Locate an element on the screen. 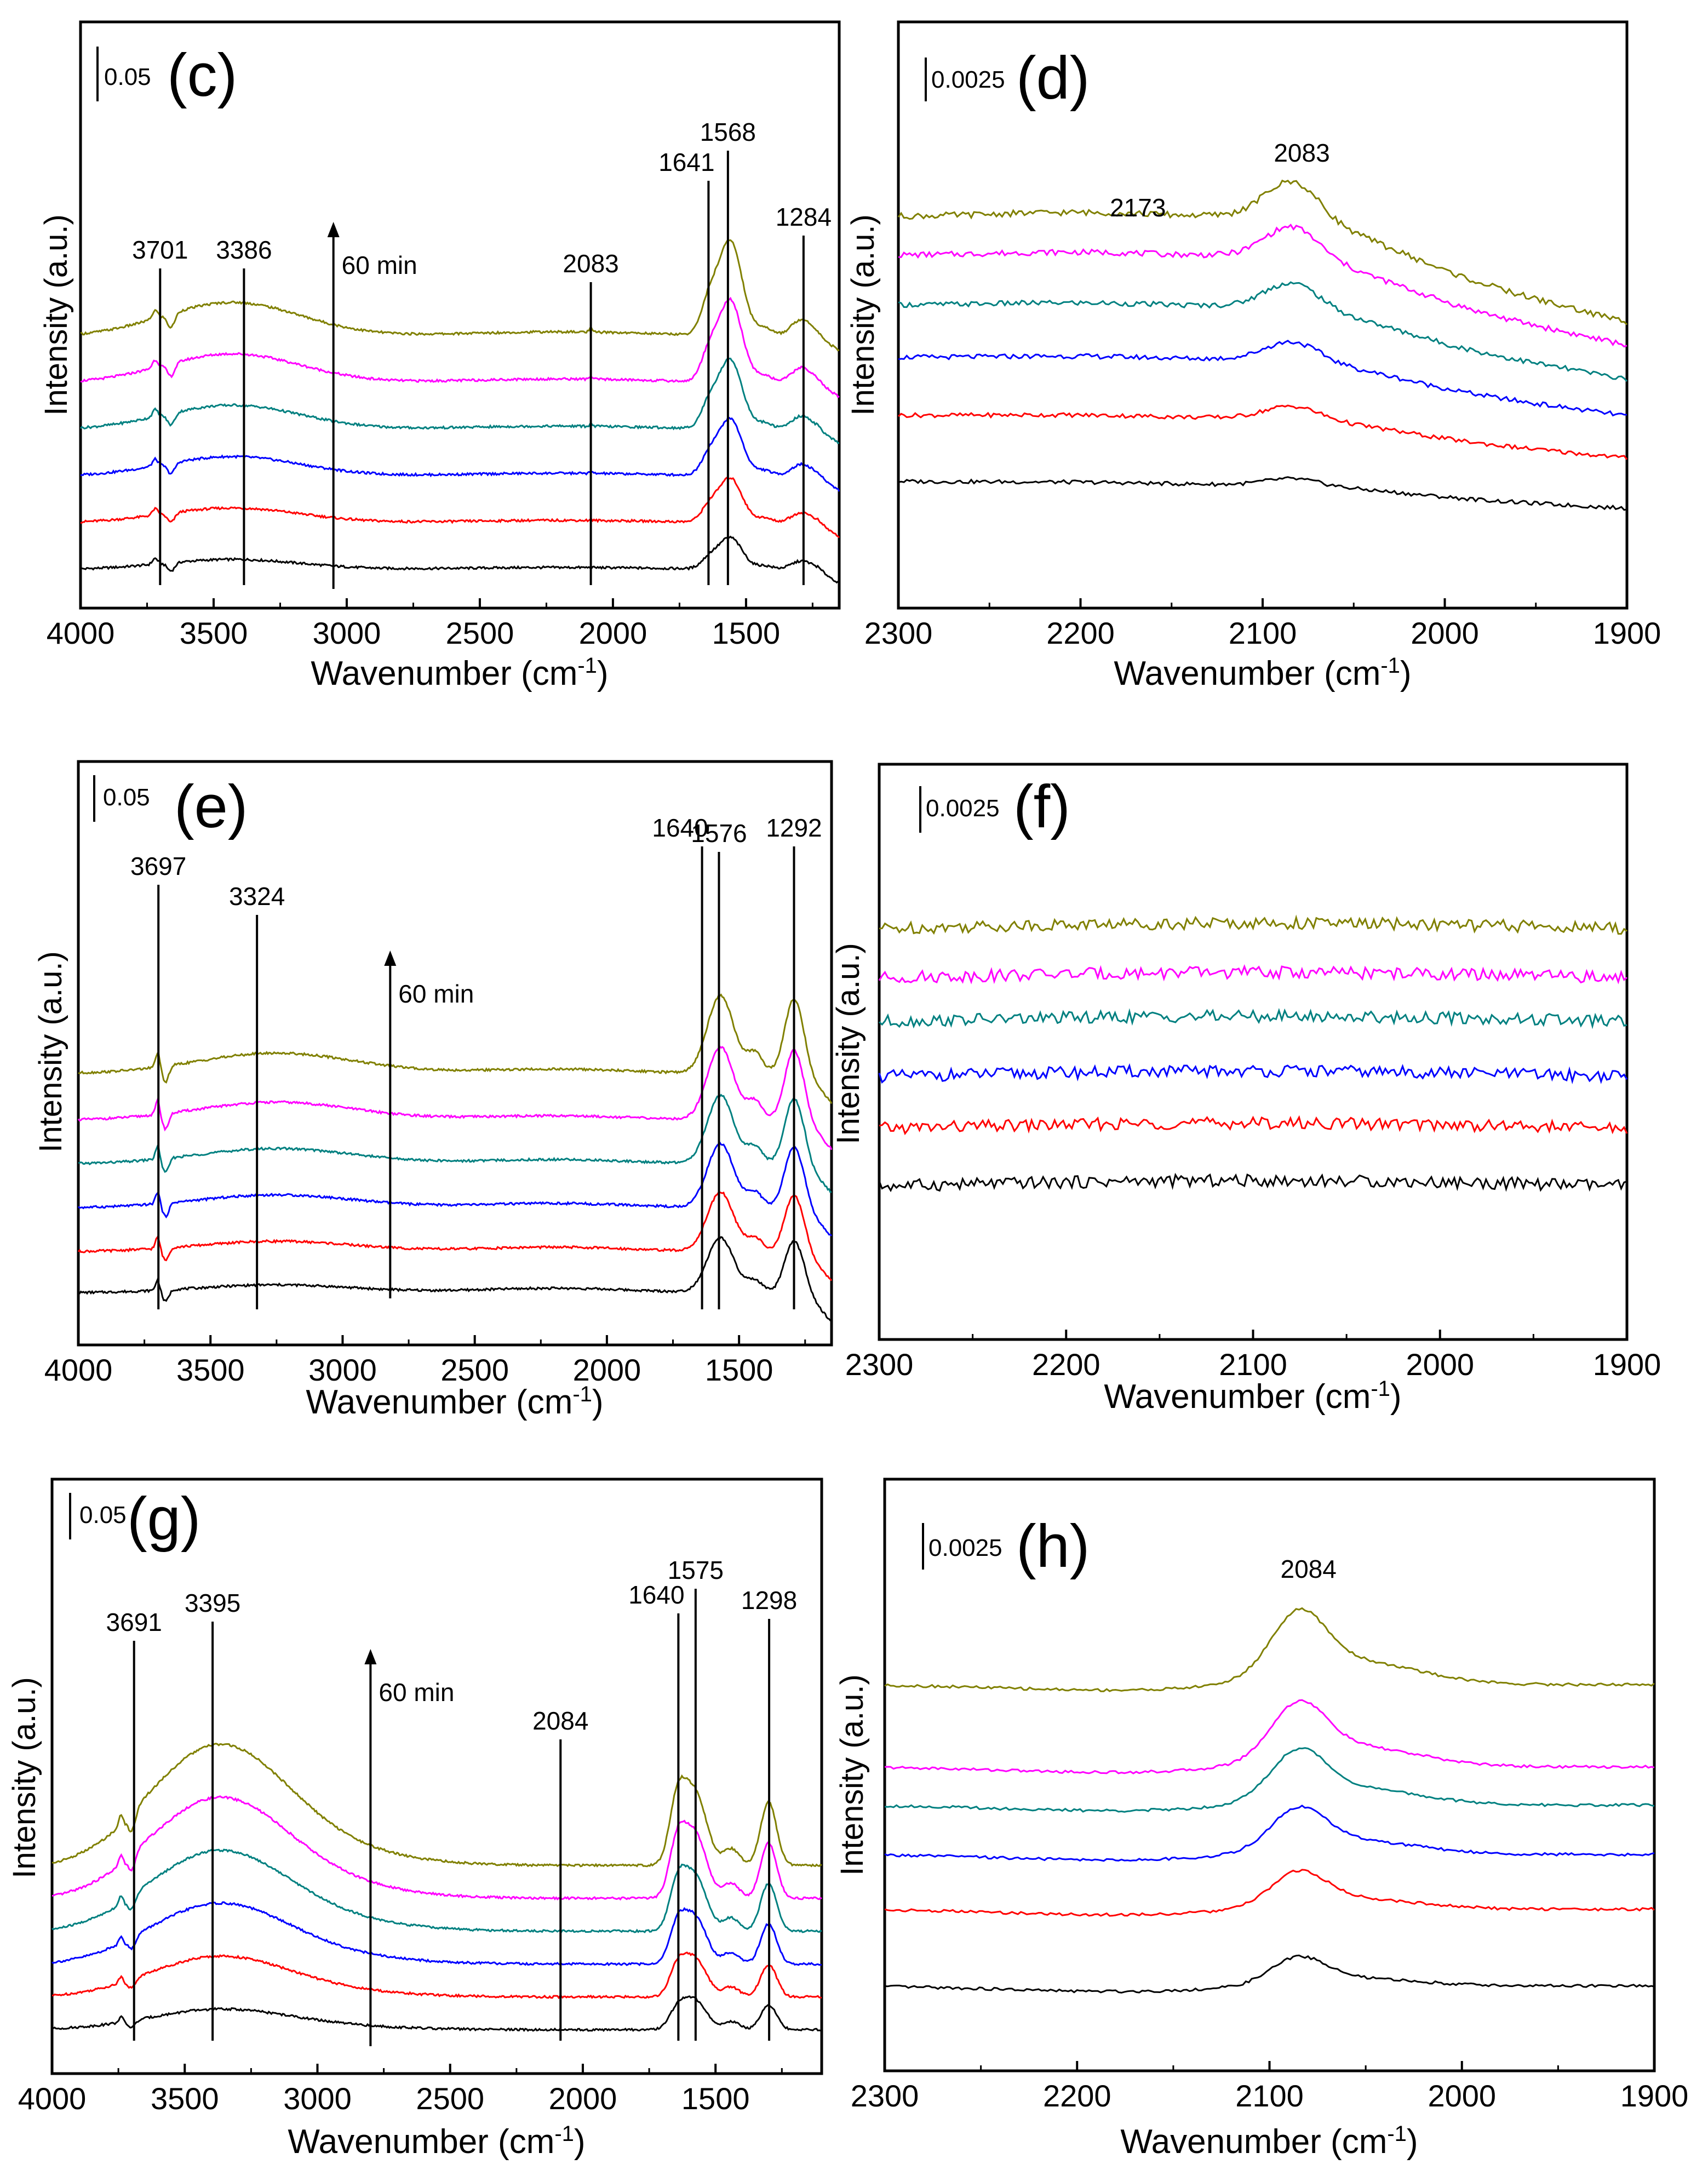  peak-label: 1568 is located at coordinates (728, 132).